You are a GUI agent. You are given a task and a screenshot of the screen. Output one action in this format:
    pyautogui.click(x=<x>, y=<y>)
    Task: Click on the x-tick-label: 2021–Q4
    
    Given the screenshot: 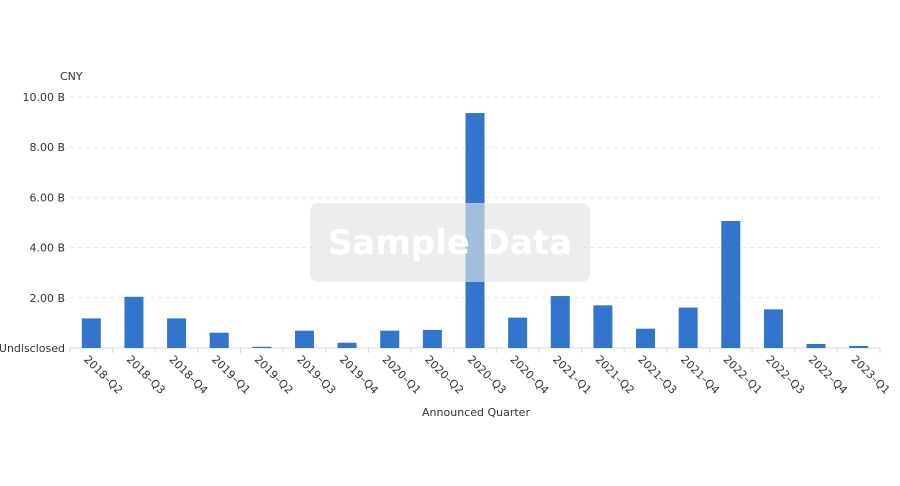 What is the action you would take?
    pyautogui.click(x=700, y=375)
    